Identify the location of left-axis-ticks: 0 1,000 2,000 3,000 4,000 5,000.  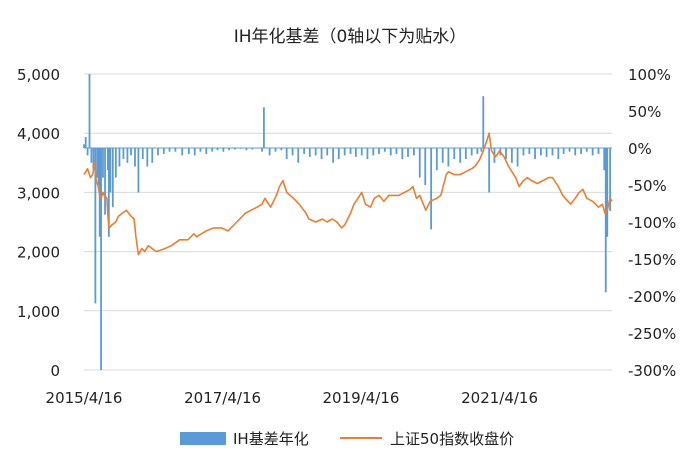
(38, 223).